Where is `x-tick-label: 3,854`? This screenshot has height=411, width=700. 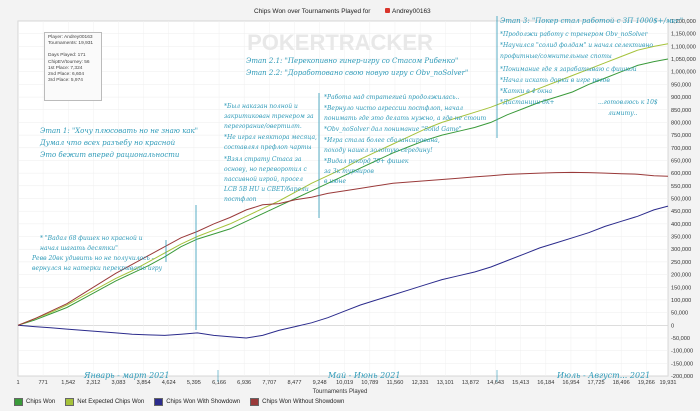
x-tick-label: 3,854 is located at coordinates (144, 383).